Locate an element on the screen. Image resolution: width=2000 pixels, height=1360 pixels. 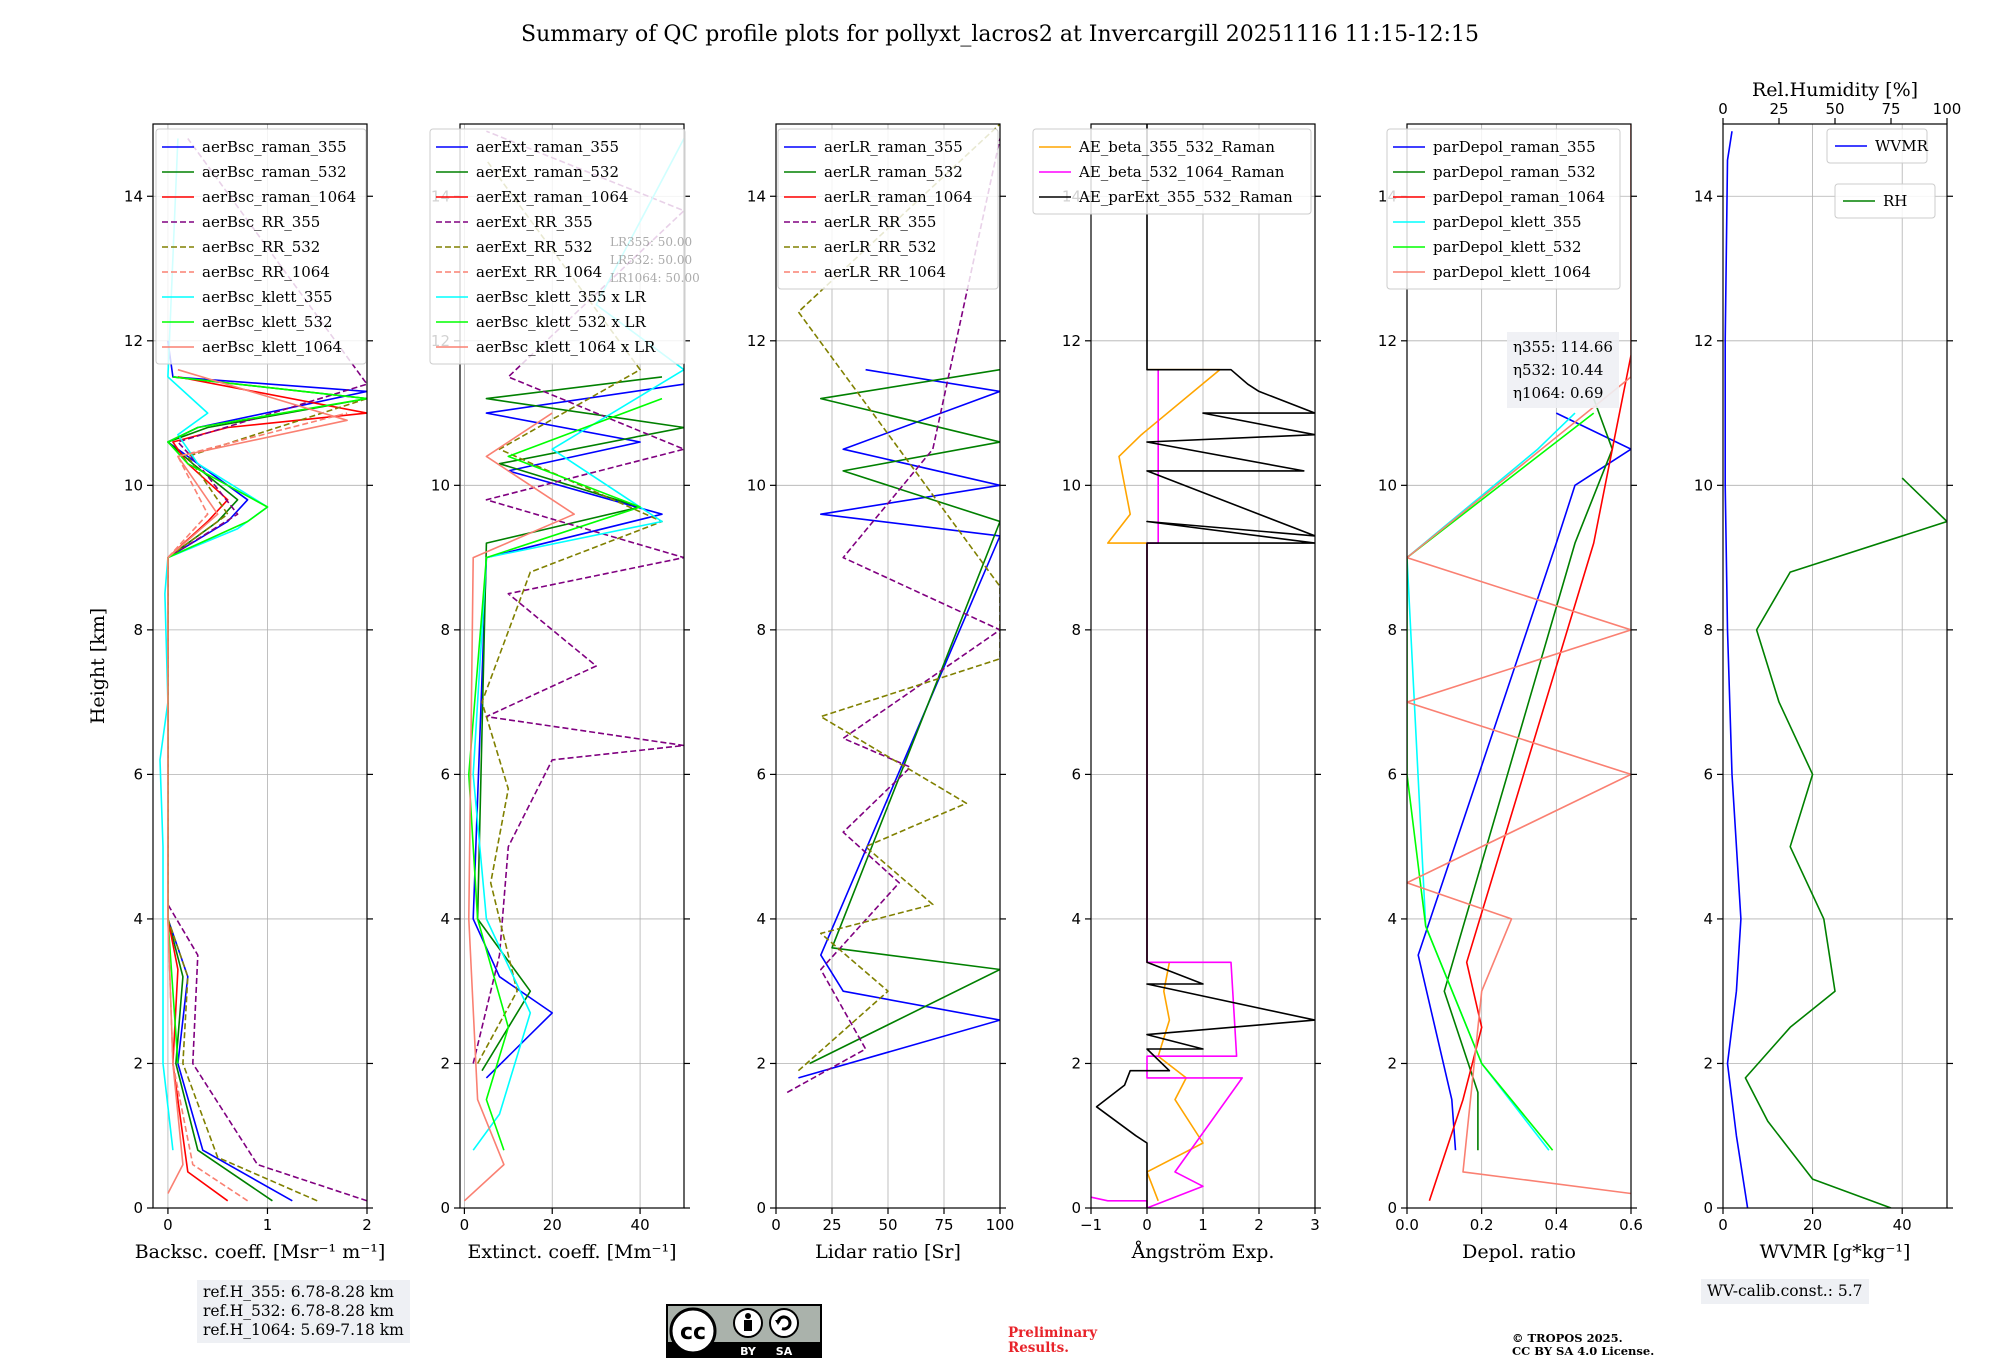
by-label: BY is located at coordinates (748, 1351).